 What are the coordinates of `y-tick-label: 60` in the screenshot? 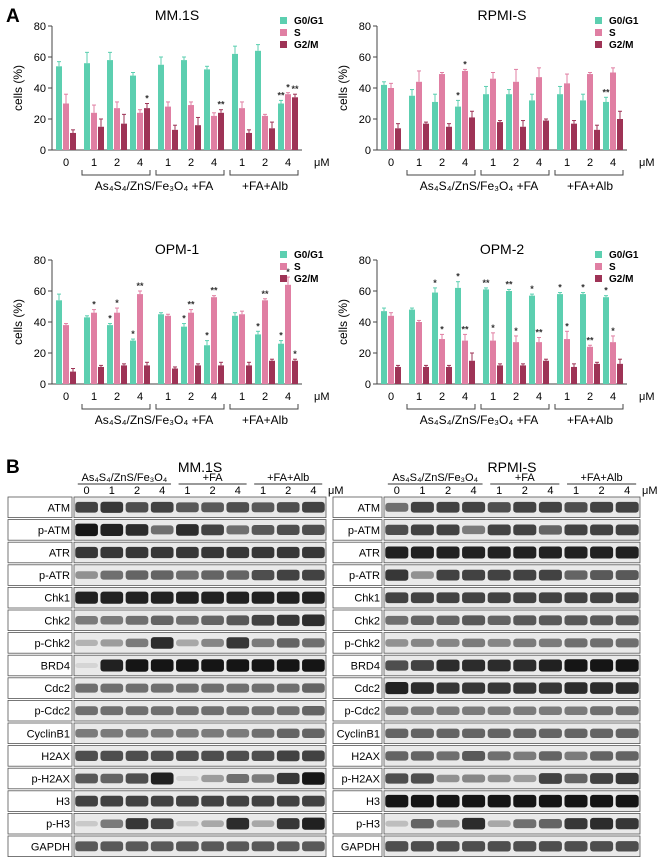 It's located at (40, 58).